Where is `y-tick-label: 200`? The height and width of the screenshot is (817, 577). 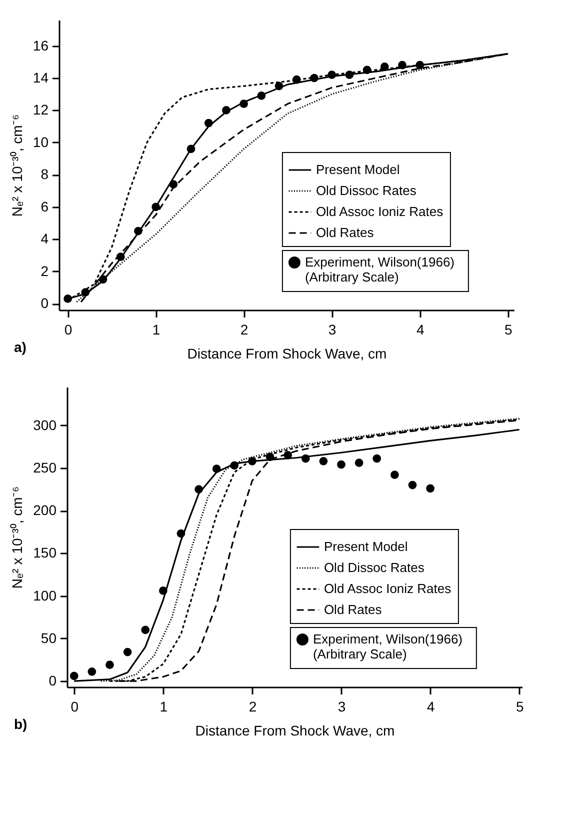 y-tick-label: 200 is located at coordinates (45, 510).